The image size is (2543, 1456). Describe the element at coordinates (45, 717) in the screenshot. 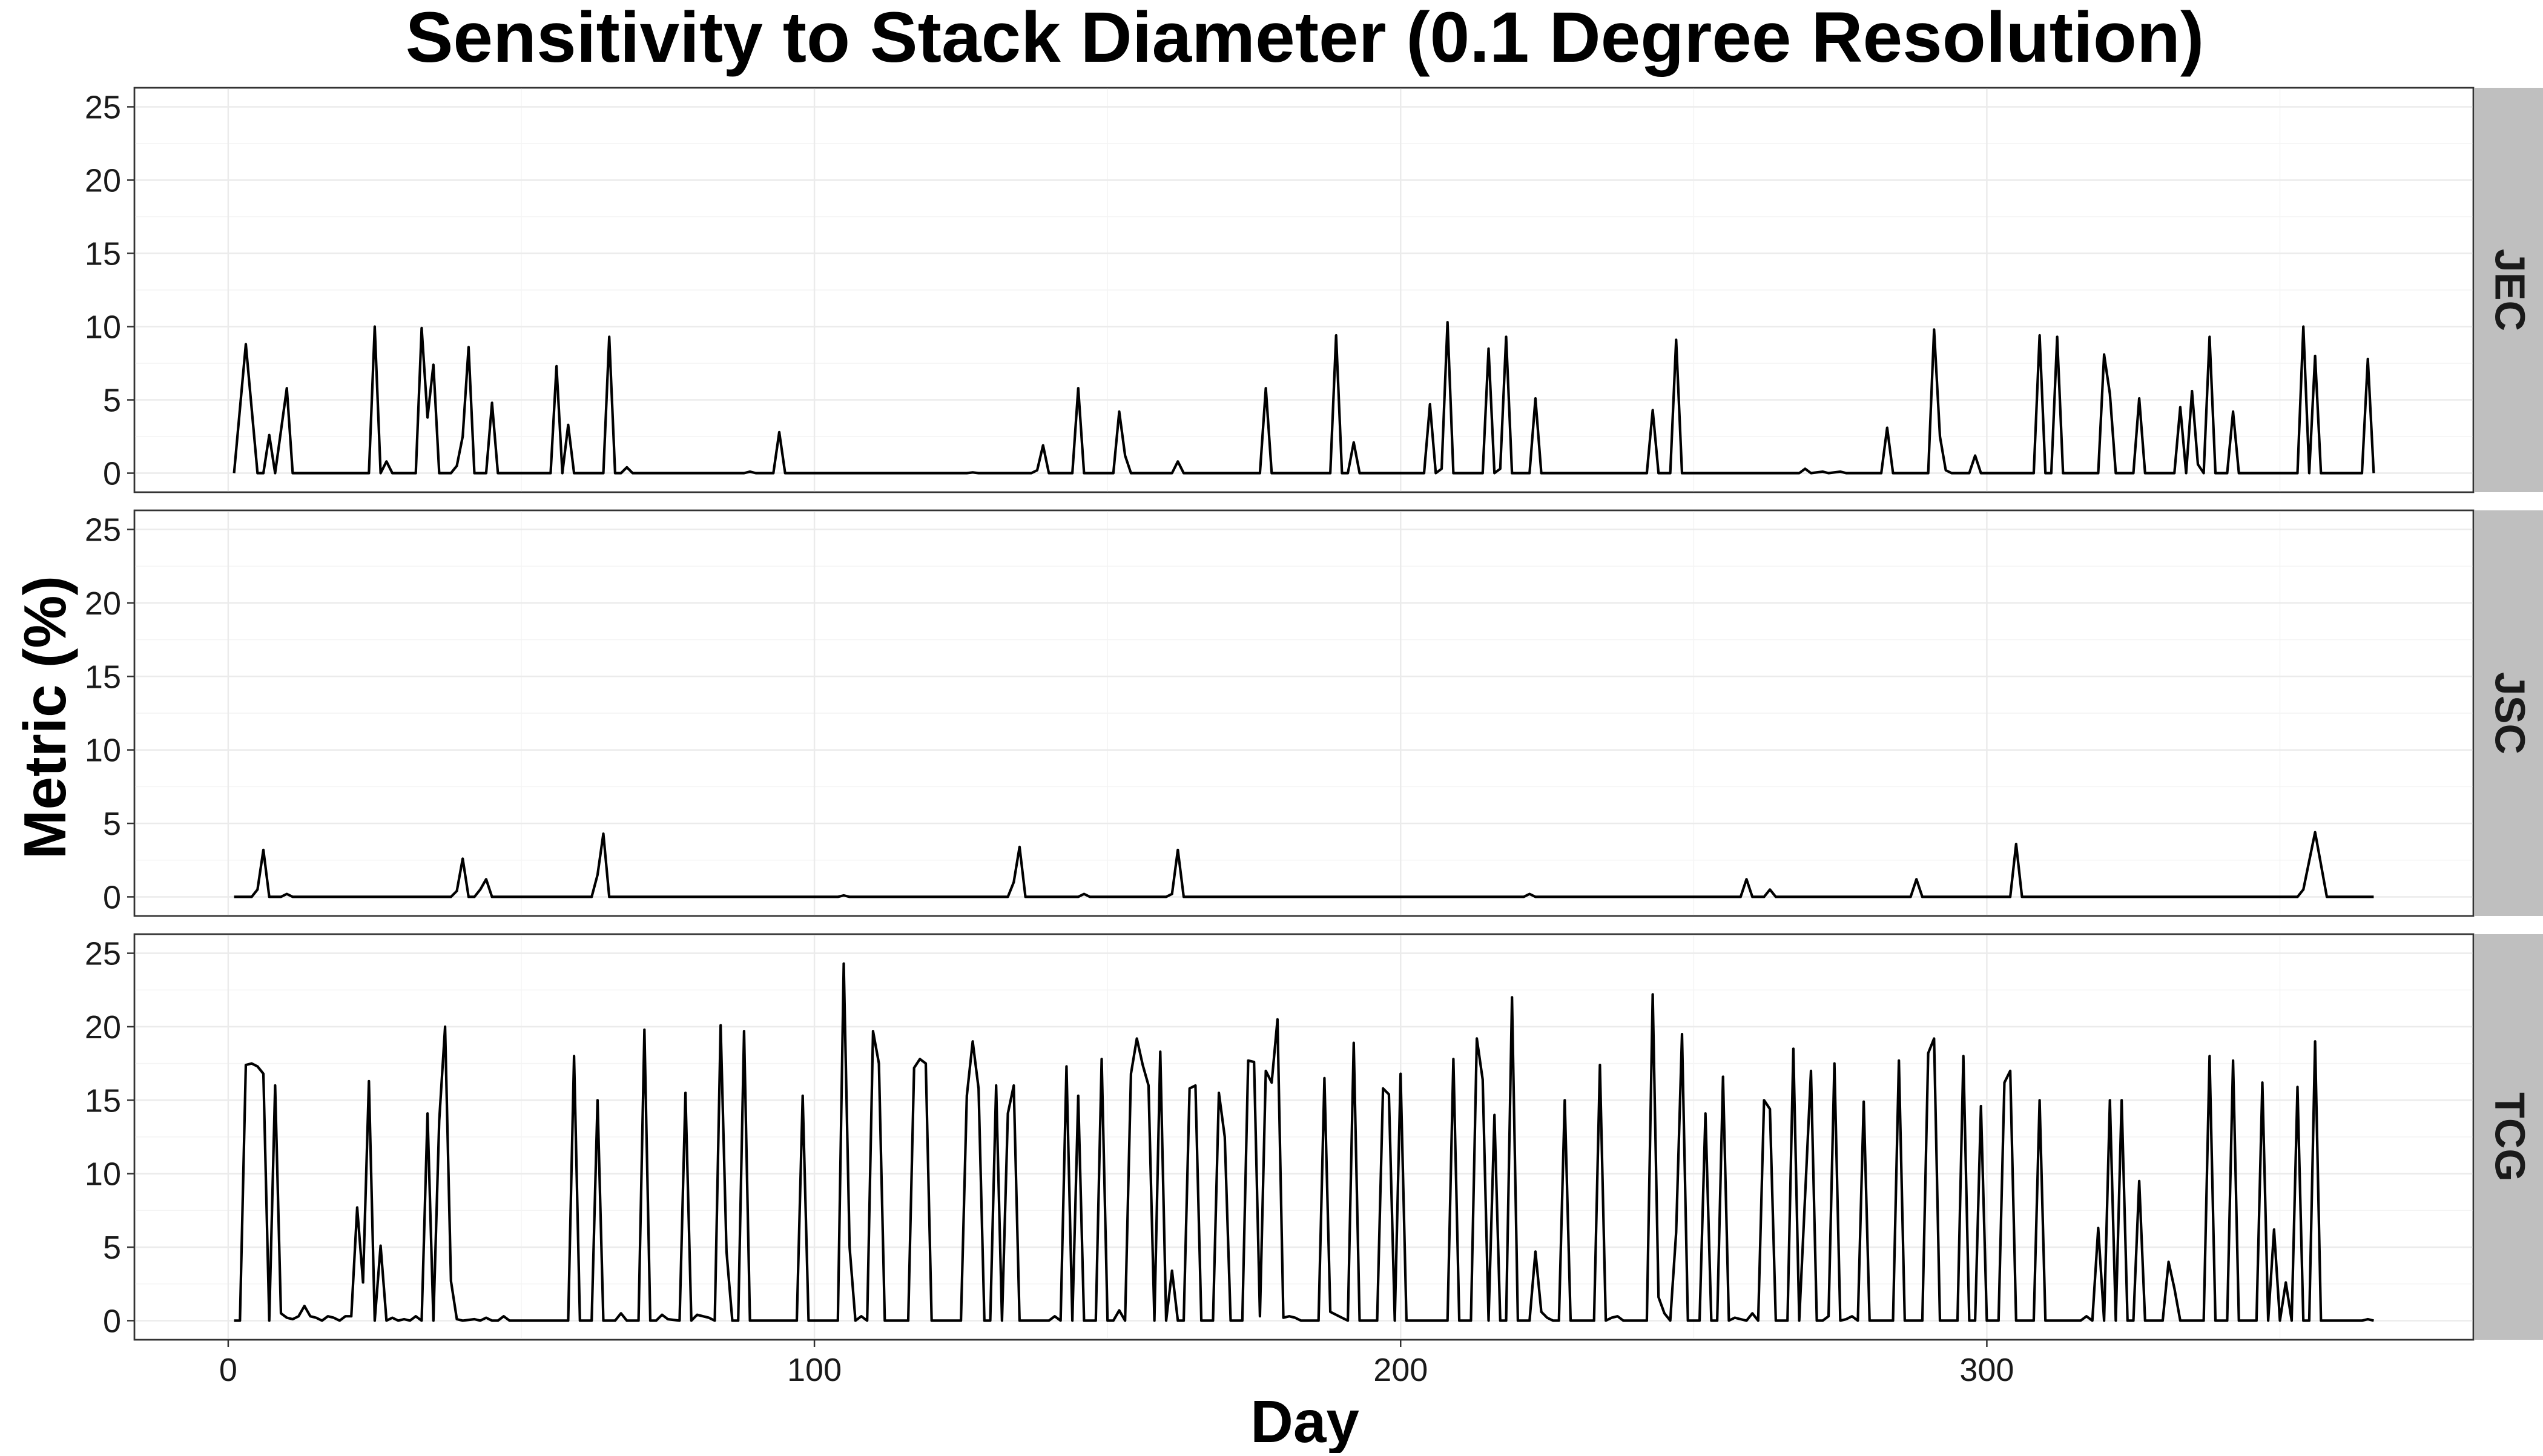

I see `y-axis-title: Metric (%)` at that location.